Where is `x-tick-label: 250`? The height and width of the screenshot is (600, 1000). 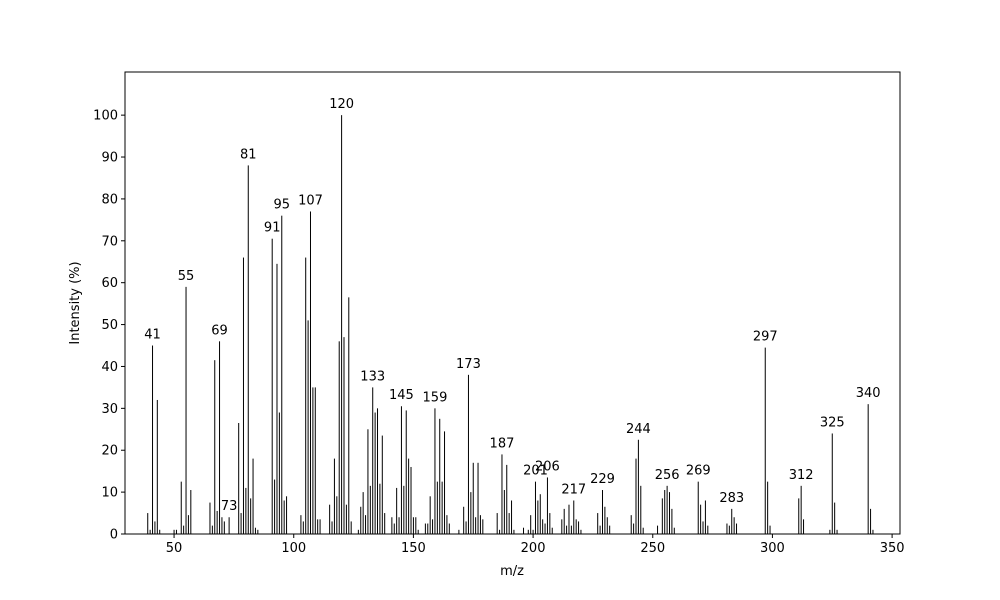 x-tick-label: 250 is located at coordinates (652, 548).